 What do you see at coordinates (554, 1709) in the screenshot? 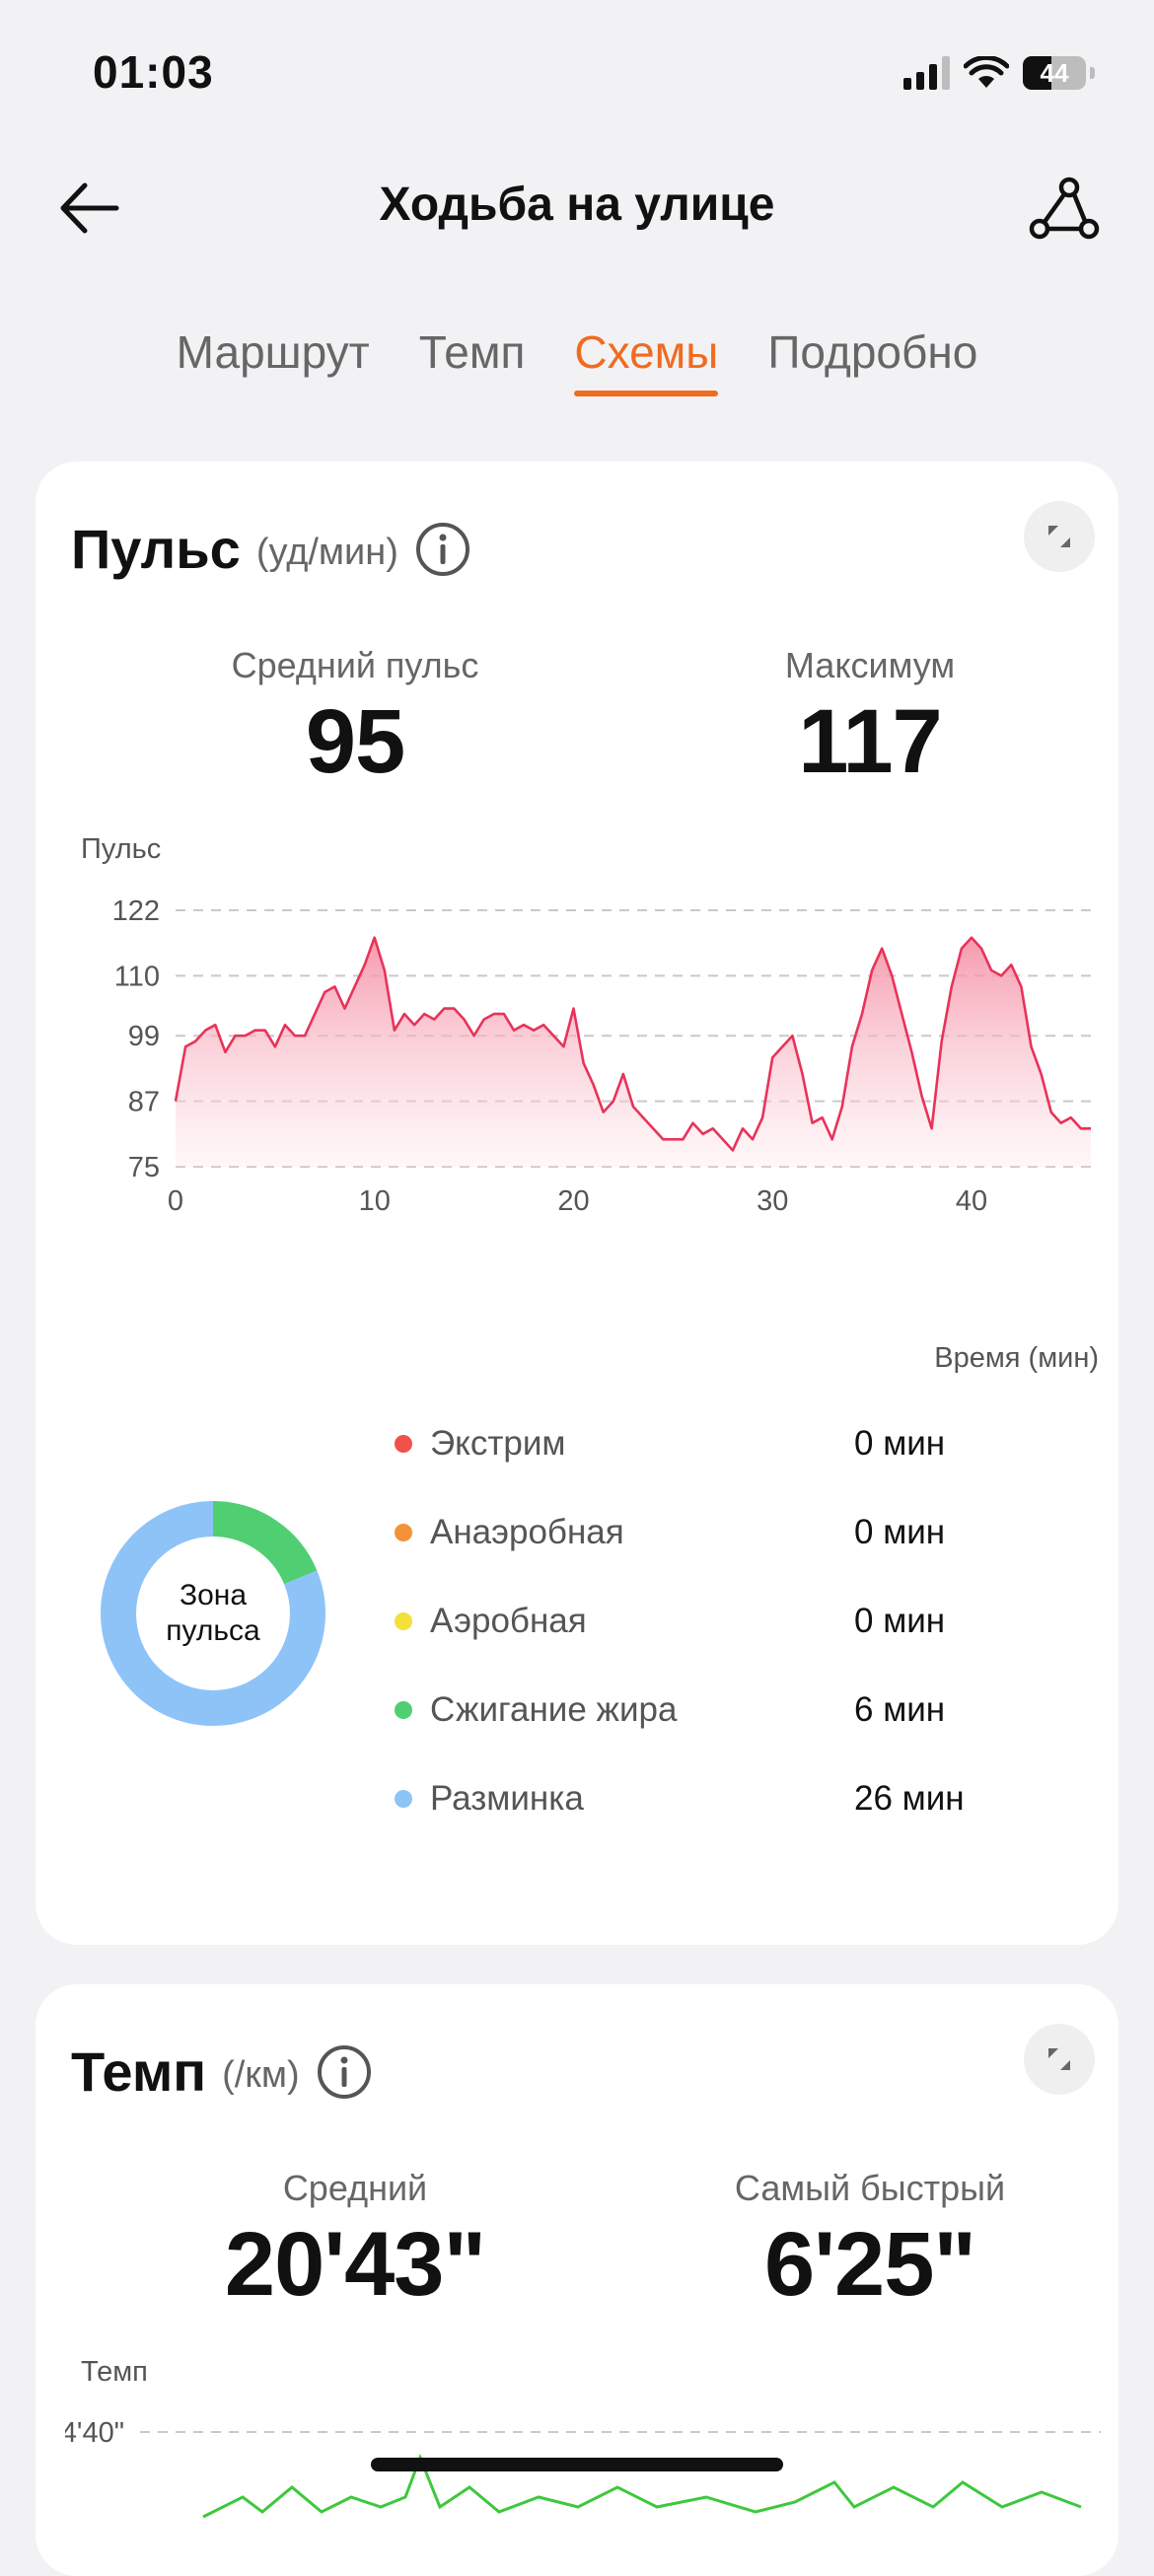
I see `zone-name: Сжигание жира` at bounding box center [554, 1709].